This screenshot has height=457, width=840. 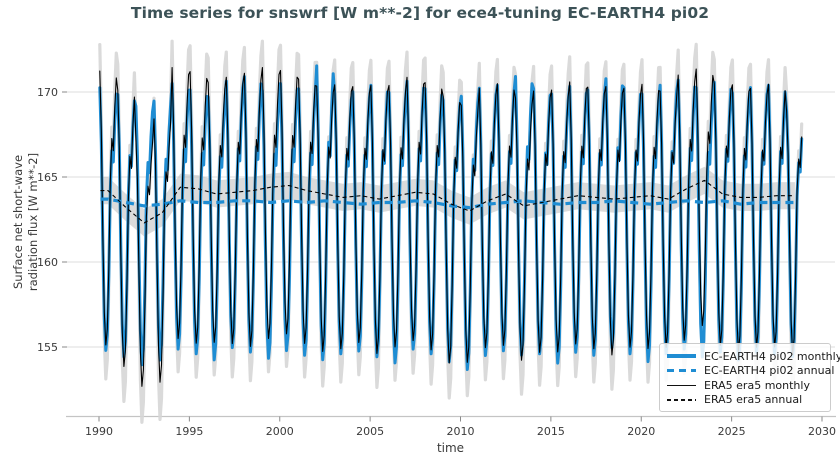 What do you see at coordinates (769, 371) in the screenshot?
I see `legend-label: EC-EARTH4 pi02 annual` at bounding box center [769, 371].